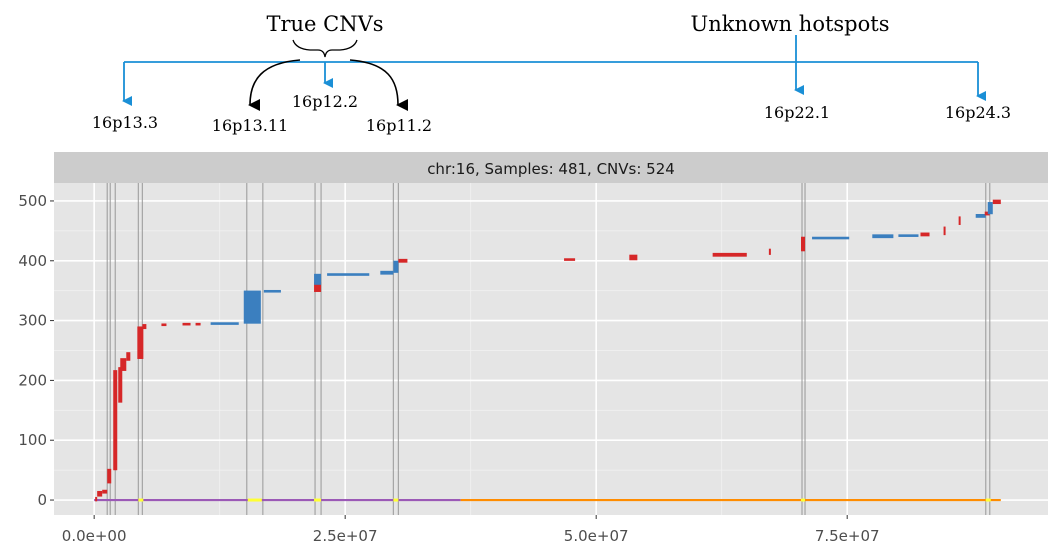  What do you see at coordinates (32, 201) in the screenshot?
I see `y-tick-label: 500` at bounding box center [32, 201].